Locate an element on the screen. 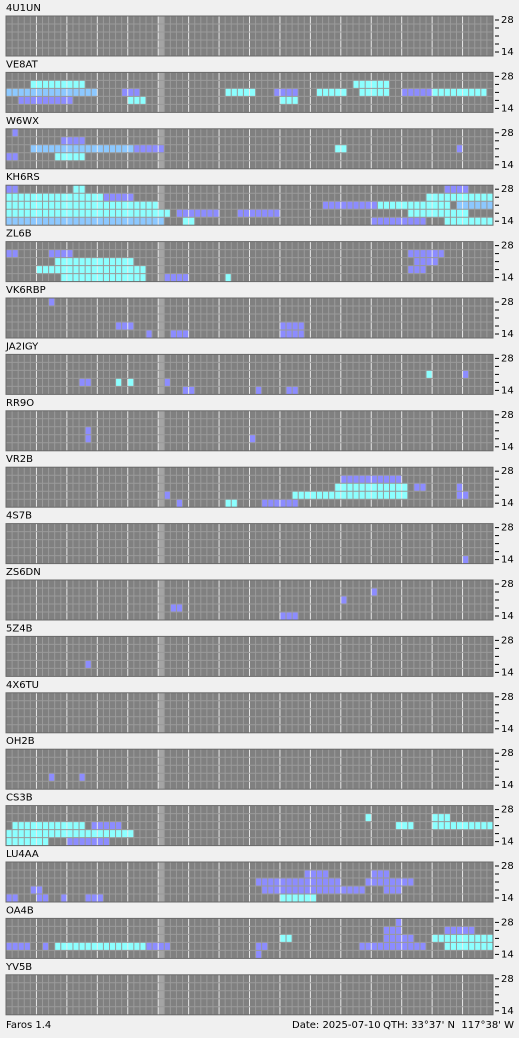  station-label: CS3B is located at coordinates (19, 798).